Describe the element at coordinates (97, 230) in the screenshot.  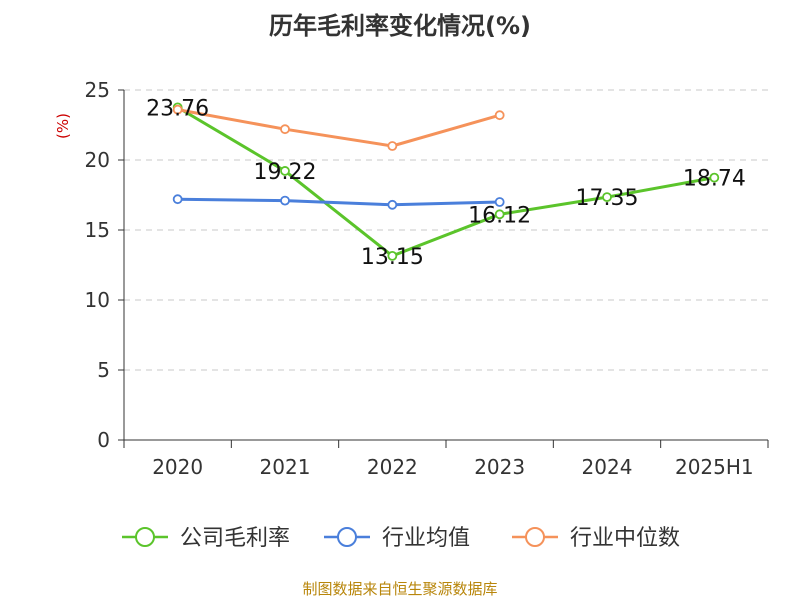
I see `y-tick-label: 15` at that location.